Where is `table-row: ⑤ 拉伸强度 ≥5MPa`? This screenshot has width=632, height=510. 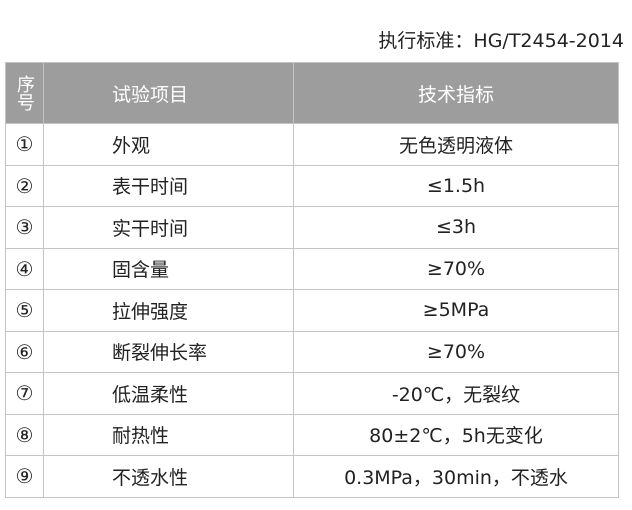 table-row: ⑤ 拉伸强度 ≥5MPa is located at coordinates (312, 310).